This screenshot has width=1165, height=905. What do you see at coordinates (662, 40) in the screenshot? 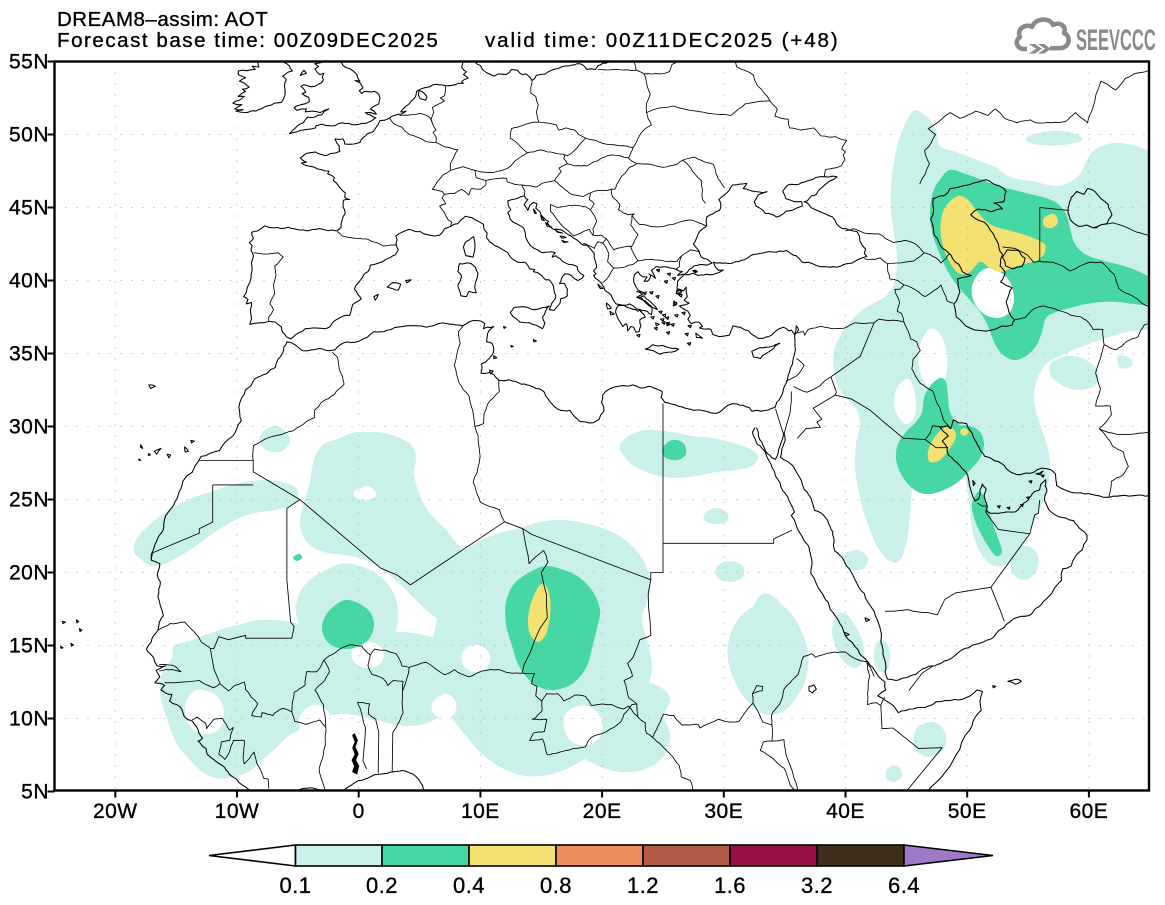
I see `svg-text: valid time: 00Z11DEC2025 (+48)` at bounding box center [662, 40].